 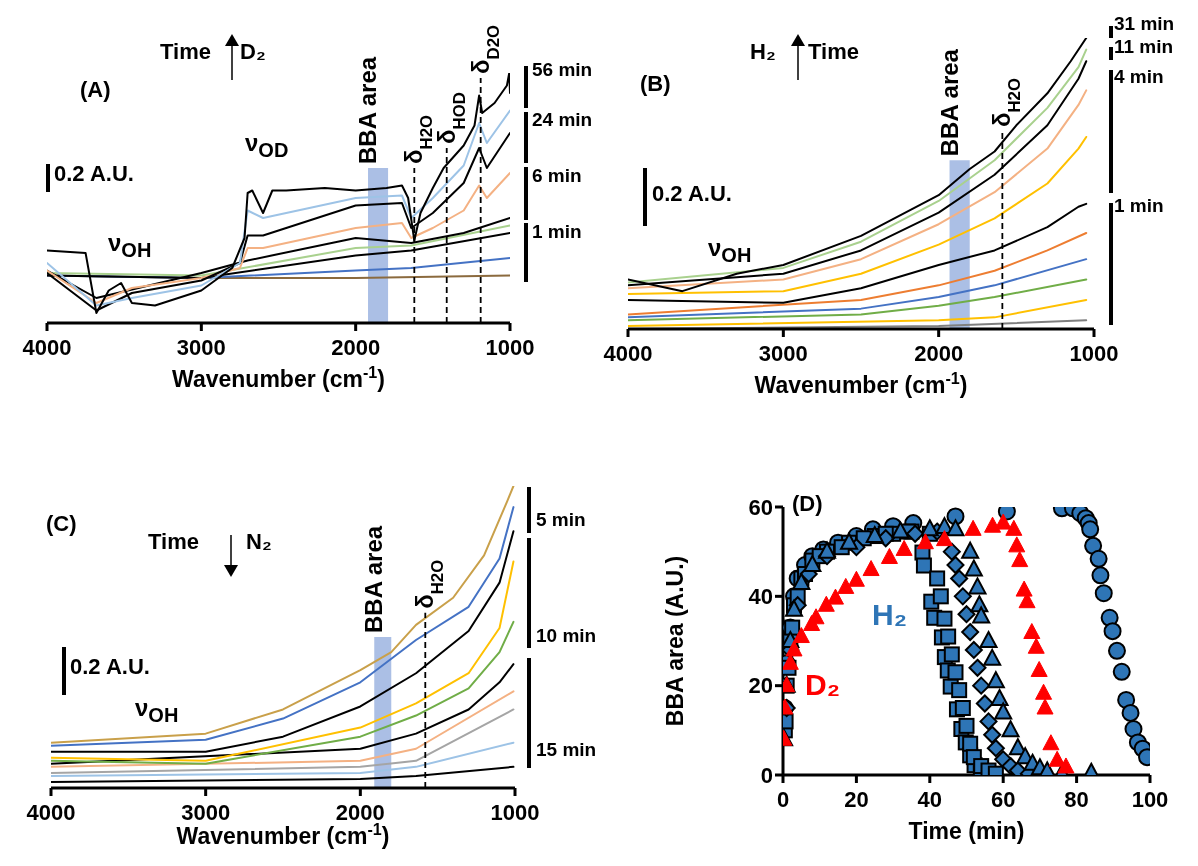 What do you see at coordinates (822, 685) in the screenshot?
I see `series-label: D₂` at bounding box center [822, 685].